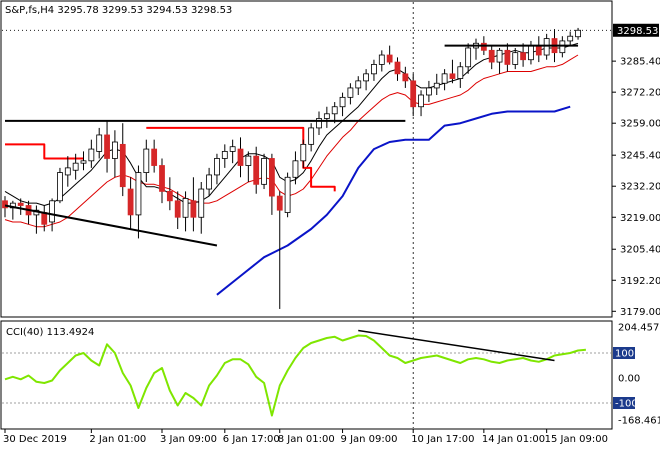 Image resolution: width=660 pixels, height=450 pixels. I want to click on price-tick-label: 3245.40, so click(640, 156).